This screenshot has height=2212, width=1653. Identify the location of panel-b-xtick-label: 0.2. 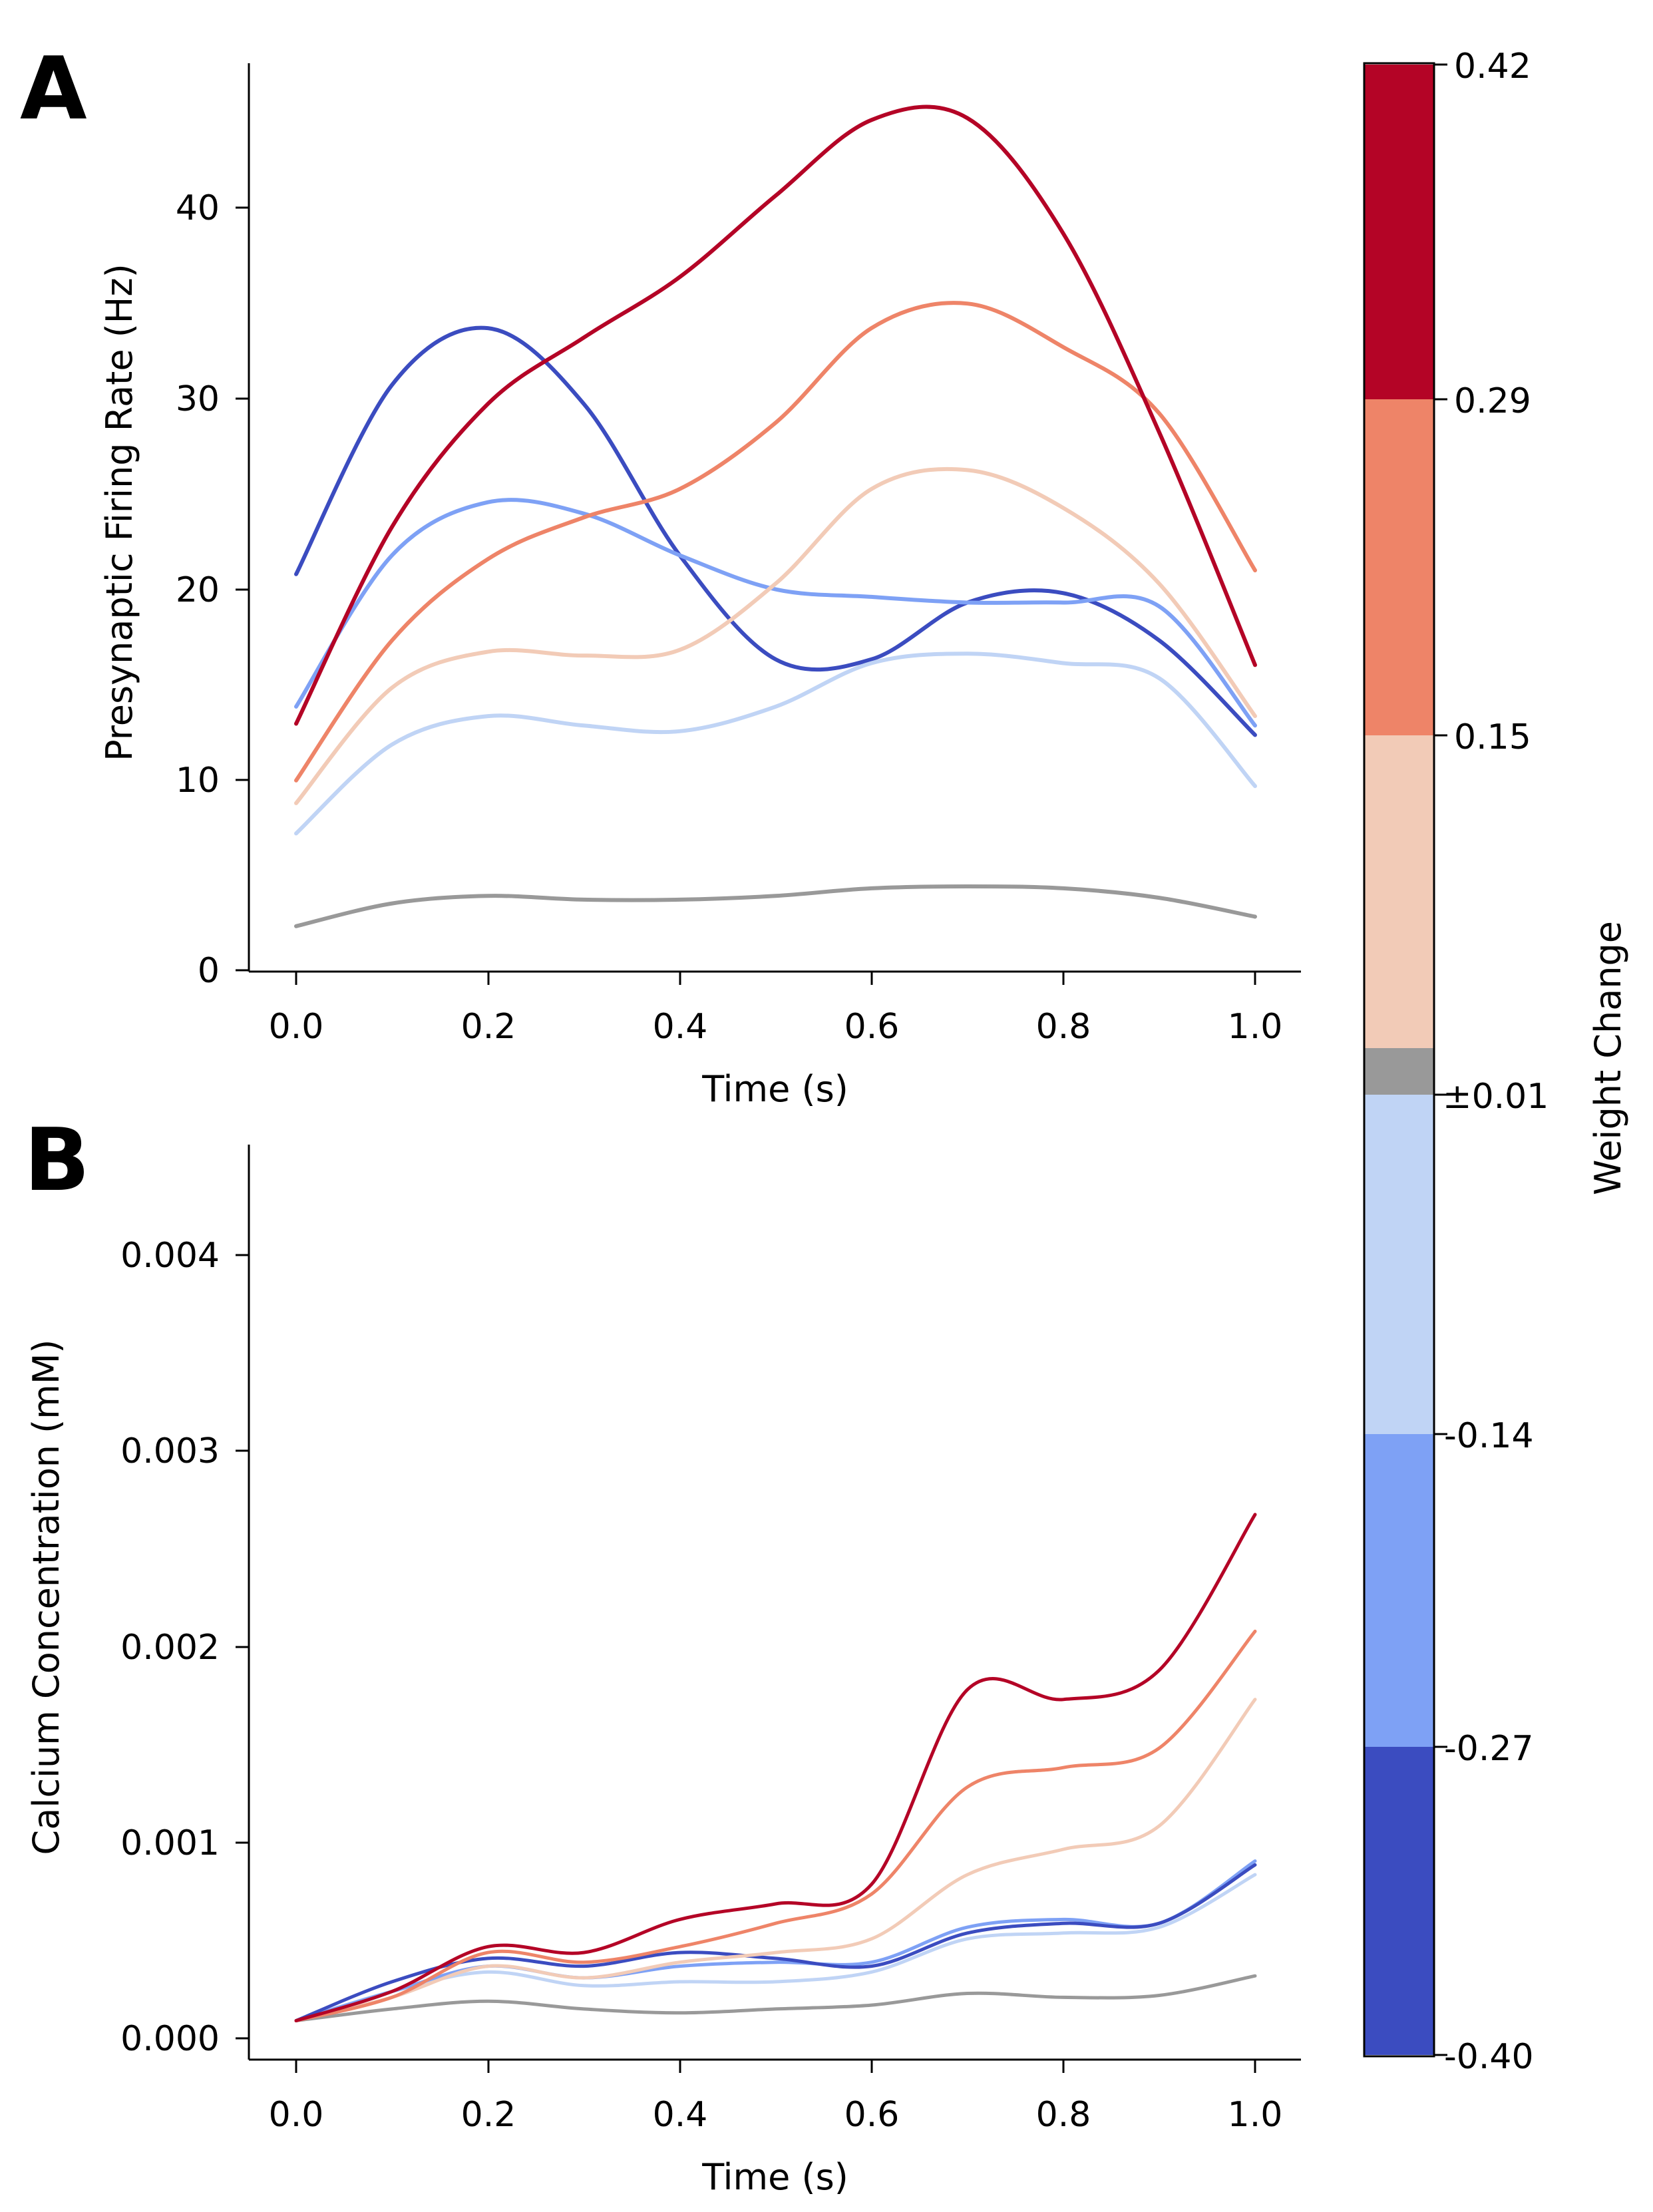
(488, 2115).